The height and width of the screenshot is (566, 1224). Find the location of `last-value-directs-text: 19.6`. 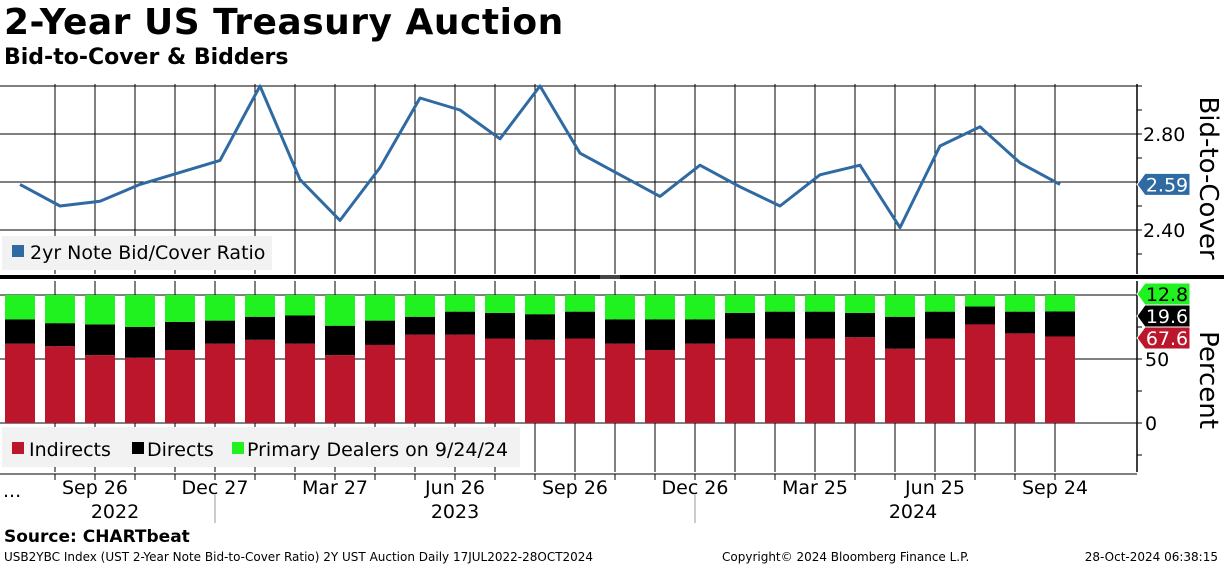

last-value-directs-text: 19.6 is located at coordinates (1167, 317).